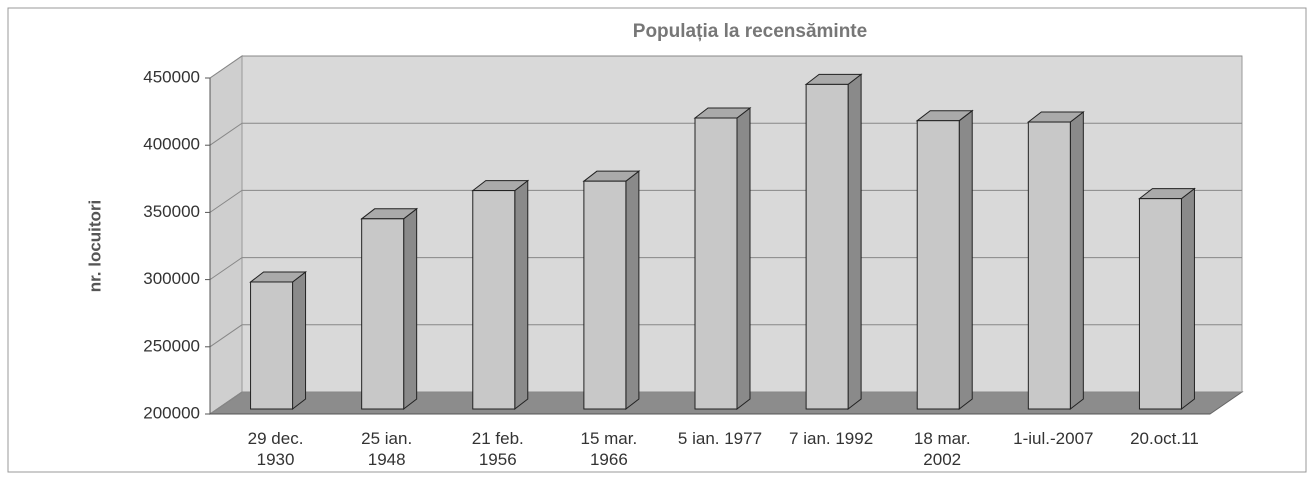  What do you see at coordinates (609, 449) in the screenshot?
I see `x-tick-label: 15 mar. 1966` at bounding box center [609, 449].